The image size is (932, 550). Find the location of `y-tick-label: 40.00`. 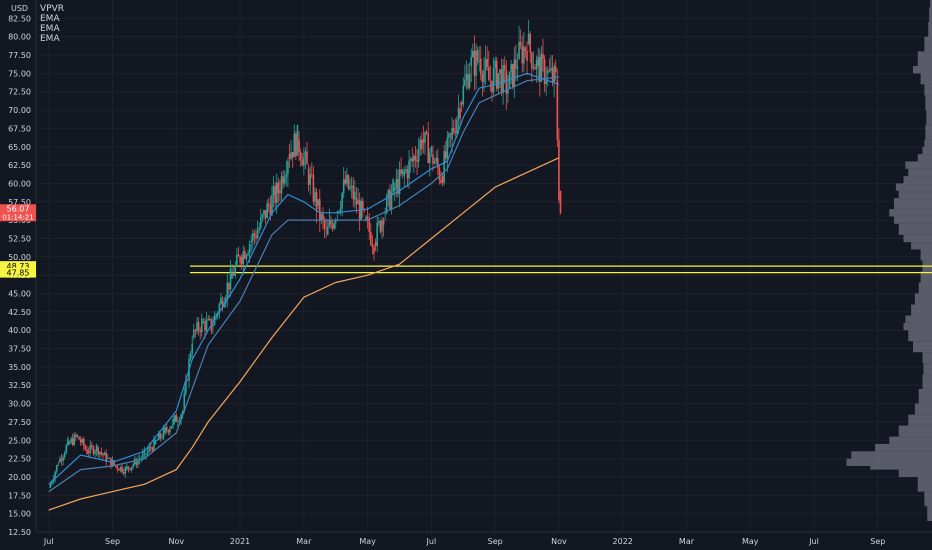

y-tick-label: 40.00 is located at coordinates (19, 330).